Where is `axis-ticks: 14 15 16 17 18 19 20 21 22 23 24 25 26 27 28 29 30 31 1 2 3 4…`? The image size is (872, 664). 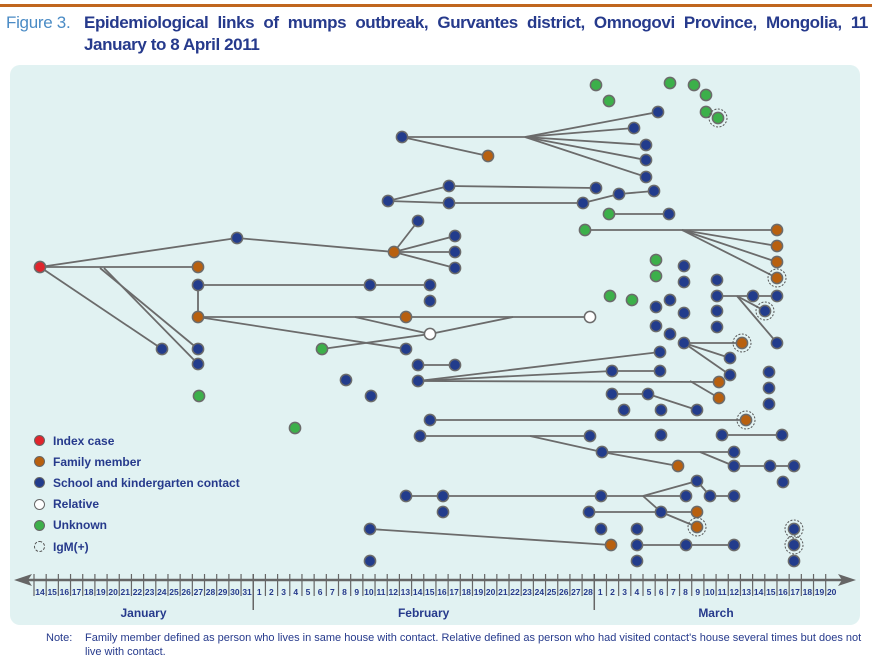 axis-ticks: 14 15 16 17 18 19 20 21 22 23 24 25 26 27 28 29 30 31 1 2 3 4… is located at coordinates (435, 592).